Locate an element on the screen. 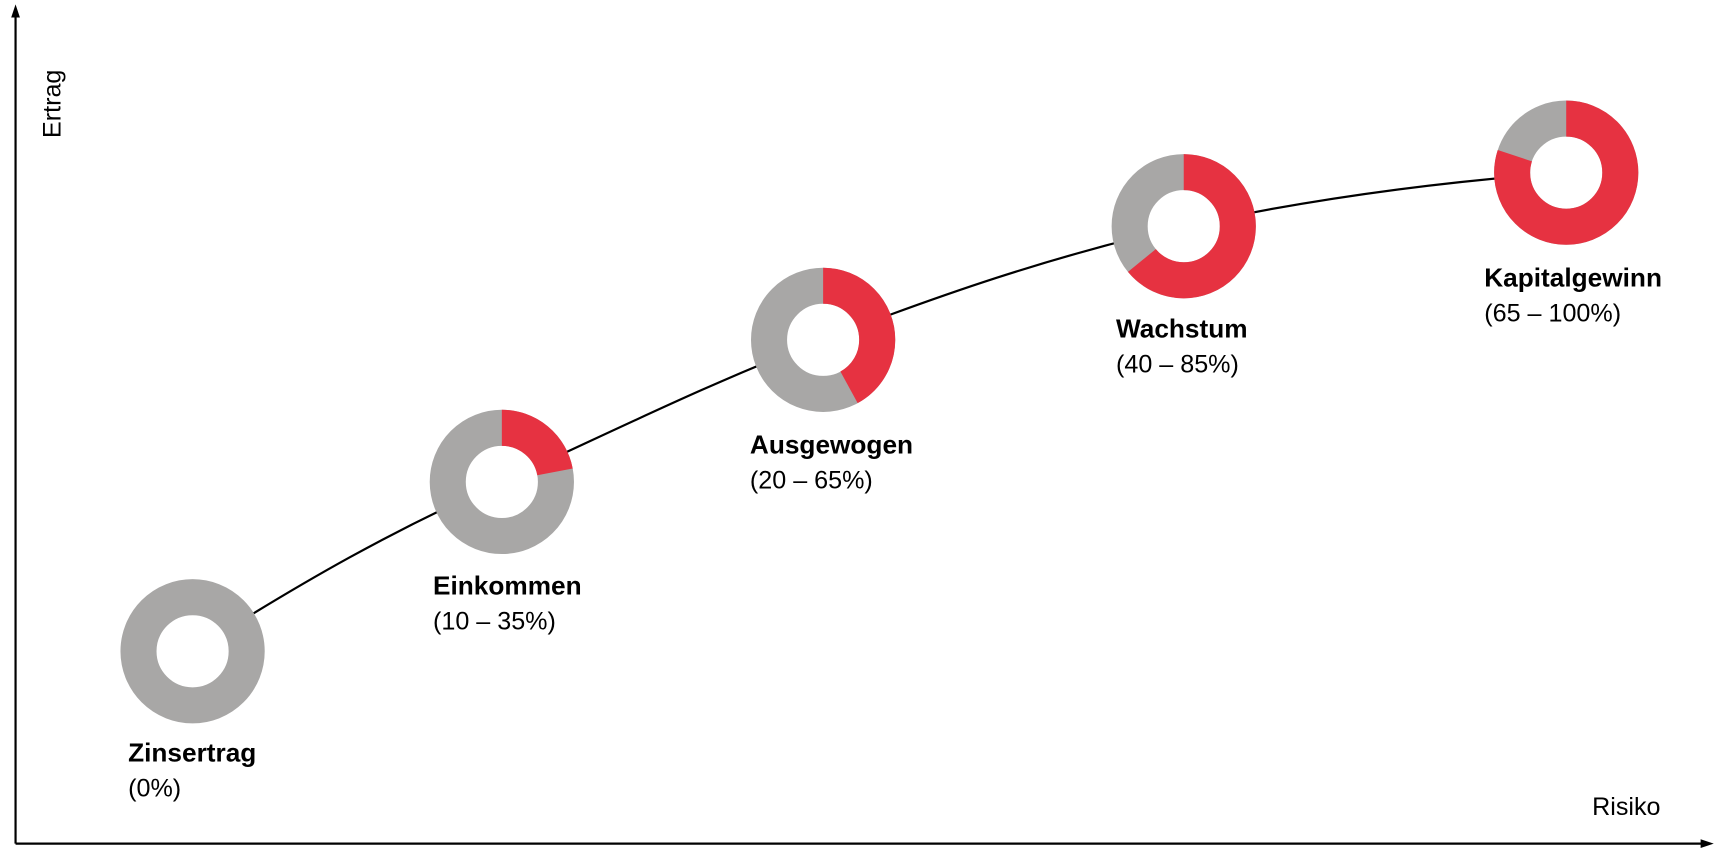 The image size is (1714, 848). y-axis-label: Ertrag is located at coordinates (52, 104).